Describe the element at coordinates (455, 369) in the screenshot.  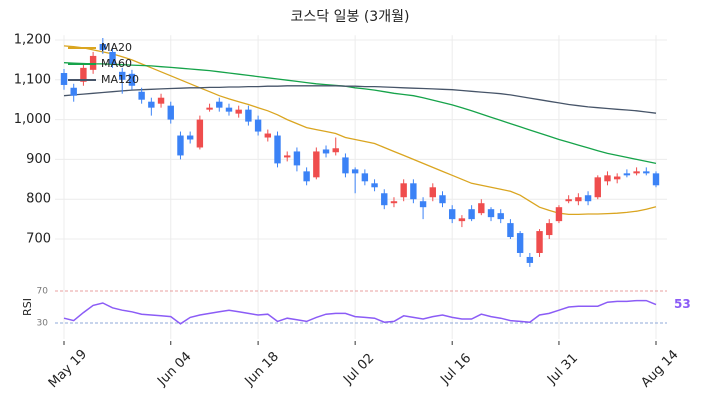
I see `x-tick-label: Jul 16` at that location.